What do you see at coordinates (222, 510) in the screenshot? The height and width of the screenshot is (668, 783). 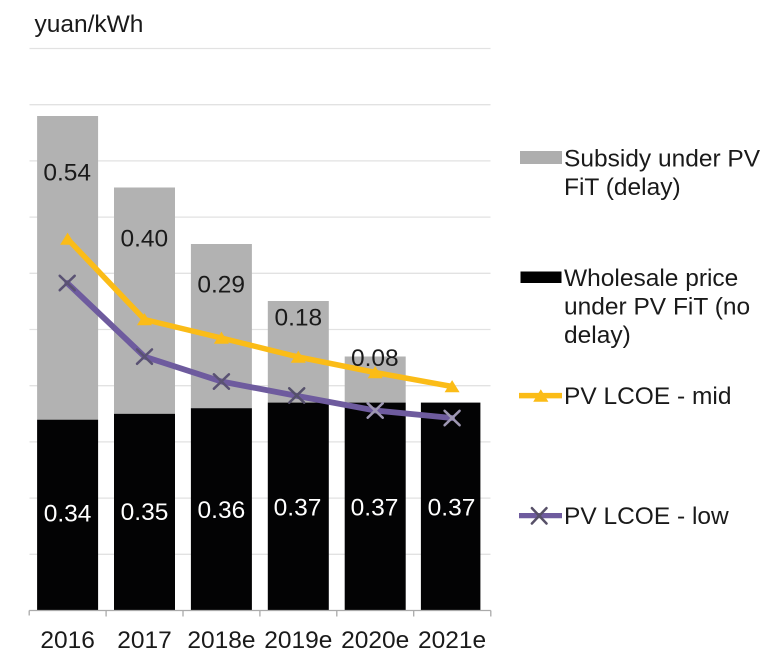 I see `svg-text: 0.36` at bounding box center [222, 510].